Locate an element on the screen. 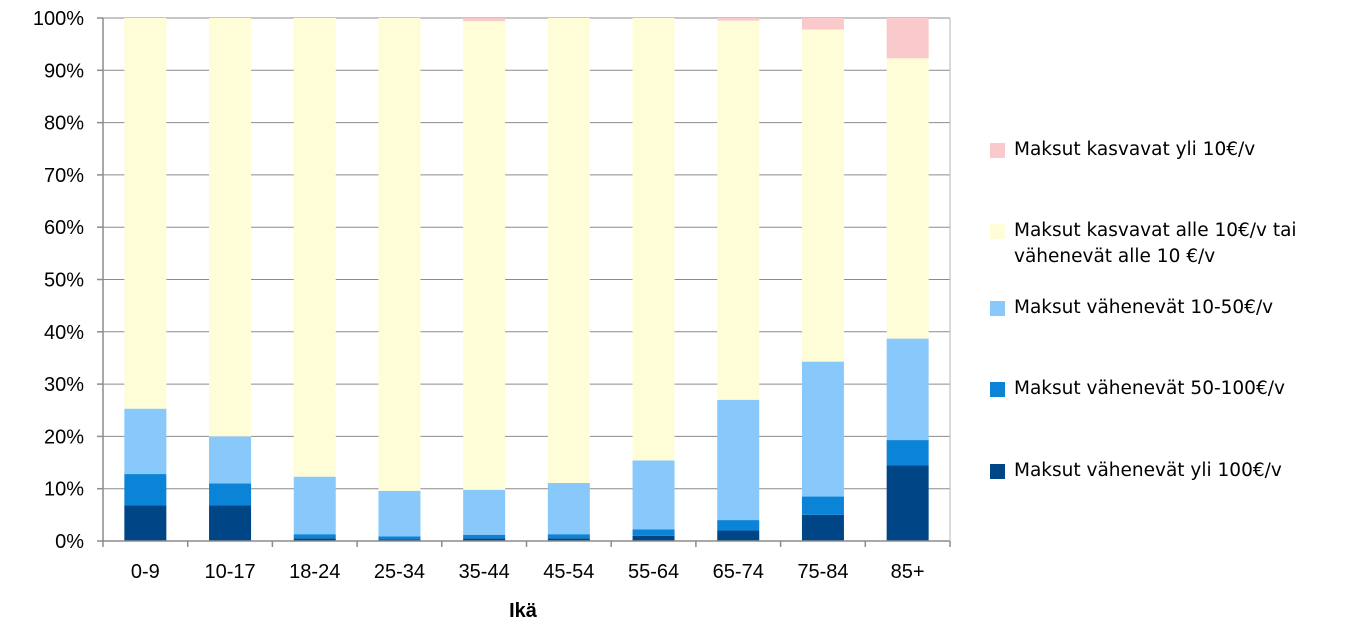 Image resolution: width=1359 pixels, height=630 pixels. legend-item: Maksut vähenevät 10-50€/v is located at coordinates (1172, 308).